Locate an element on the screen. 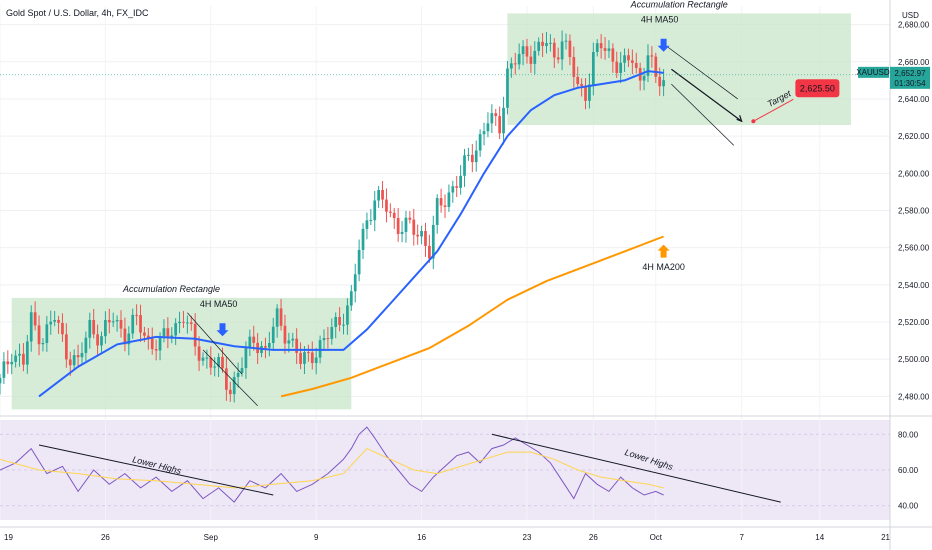 The width and height of the screenshot is (932, 550). chart-title: Gold Spot / U.S. Dollar, 4h, FX_IDC is located at coordinates (77, 13).